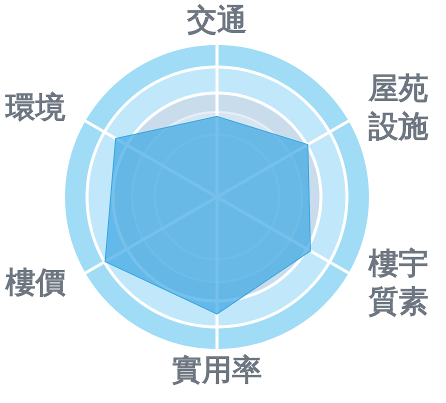 The height and width of the screenshot is (403, 446). What do you see at coordinates (217, 370) in the screenshot?
I see `spoke-label: 實用率` at bounding box center [217, 370].